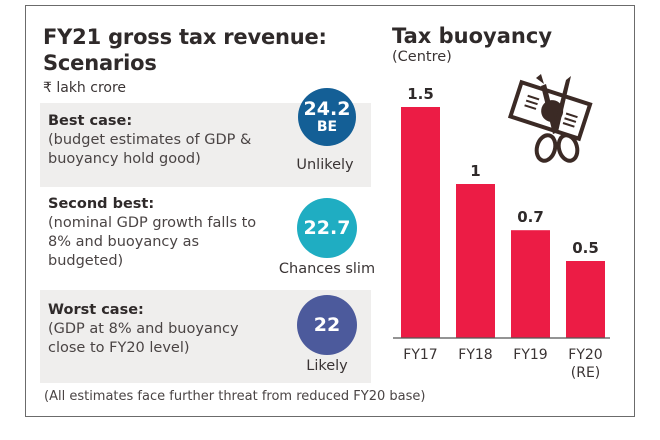  Describe the element at coordinates (475, 171) in the screenshot. I see `data-label: 1` at that location.